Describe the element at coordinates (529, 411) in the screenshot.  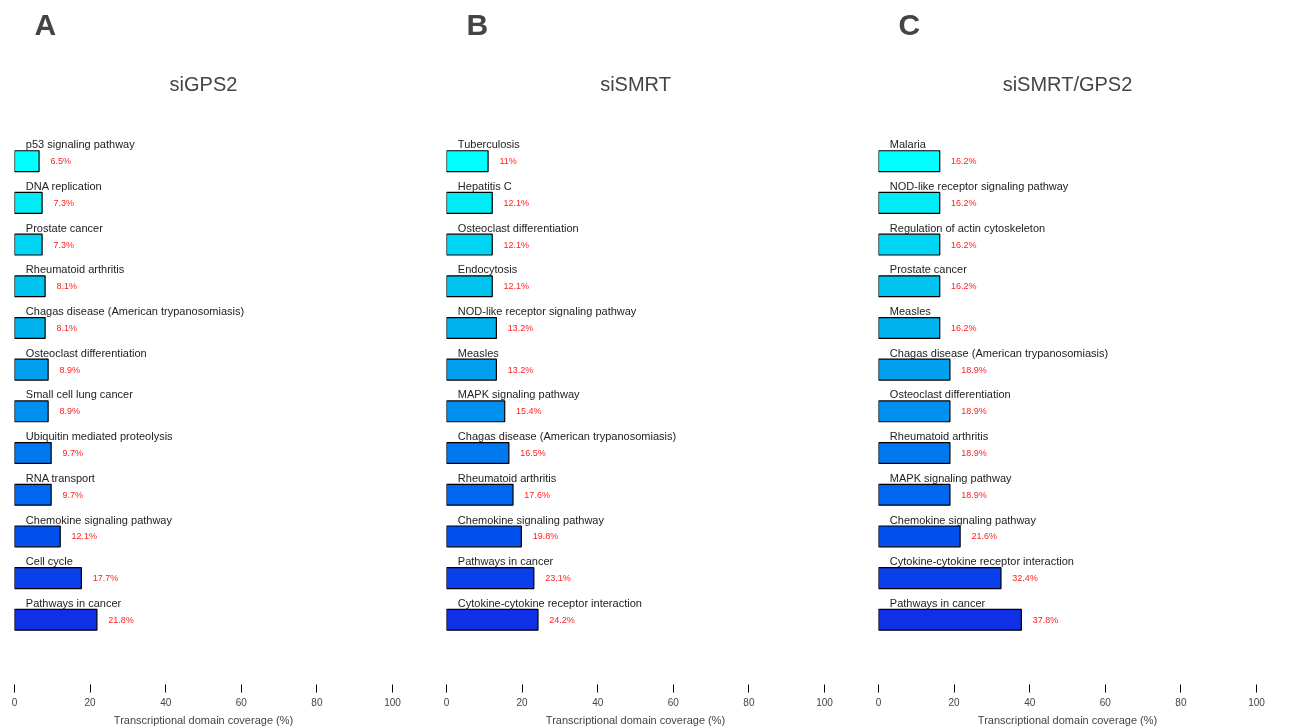
I see `data-label: 15.4%` at that location.